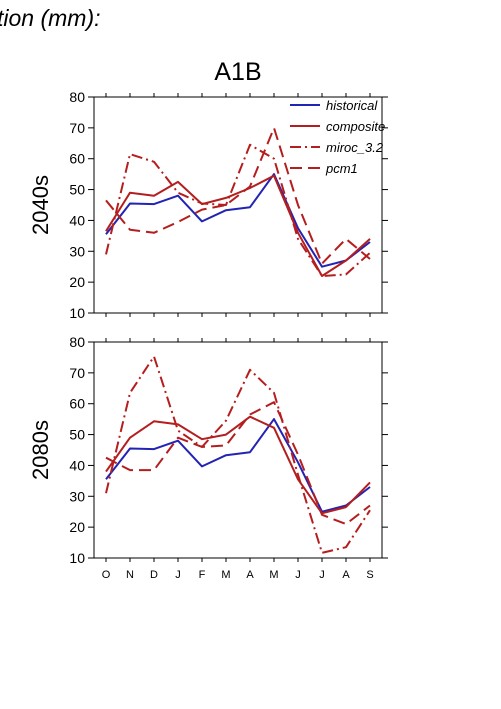  What do you see at coordinates (369, 575) in the screenshot?
I see `x-tick-label: S` at bounding box center [369, 575].